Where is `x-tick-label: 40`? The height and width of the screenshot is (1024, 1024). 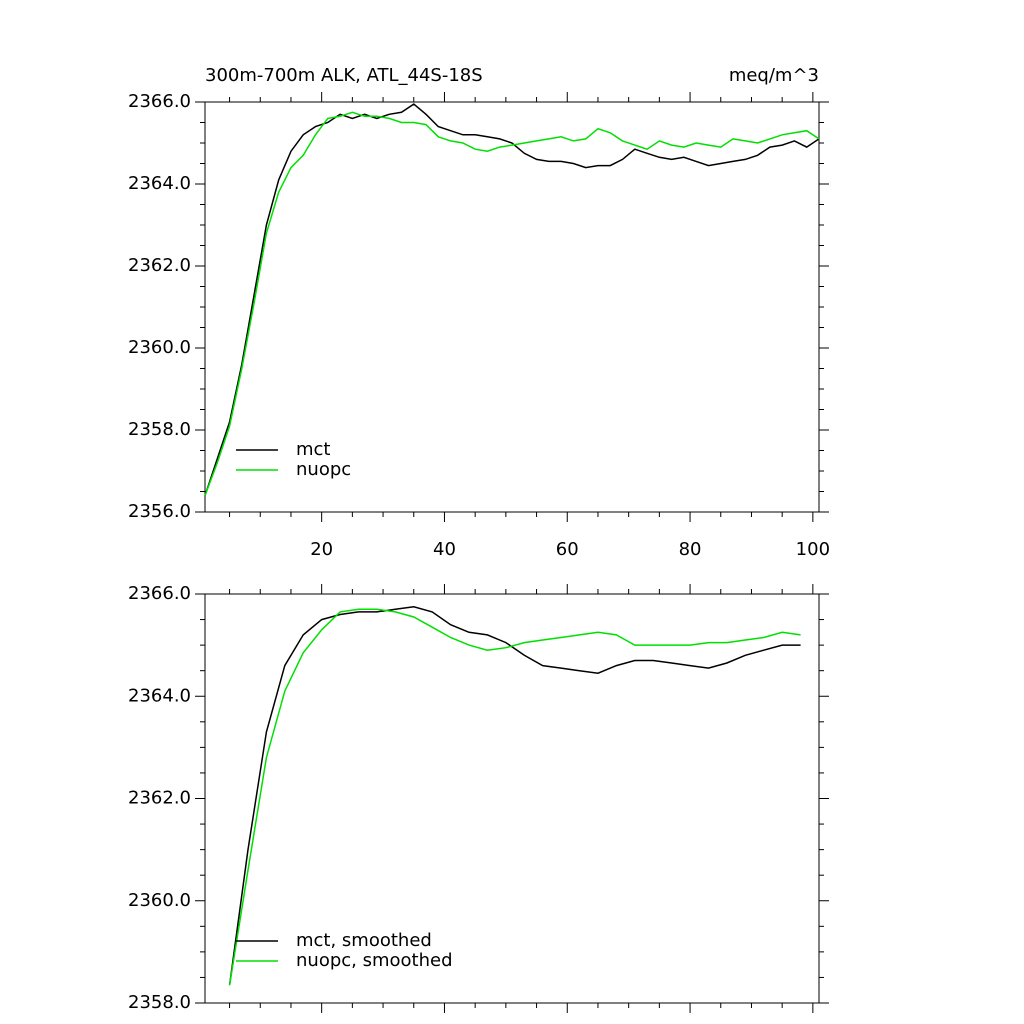 x-tick-label: 40 is located at coordinates (444, 549).